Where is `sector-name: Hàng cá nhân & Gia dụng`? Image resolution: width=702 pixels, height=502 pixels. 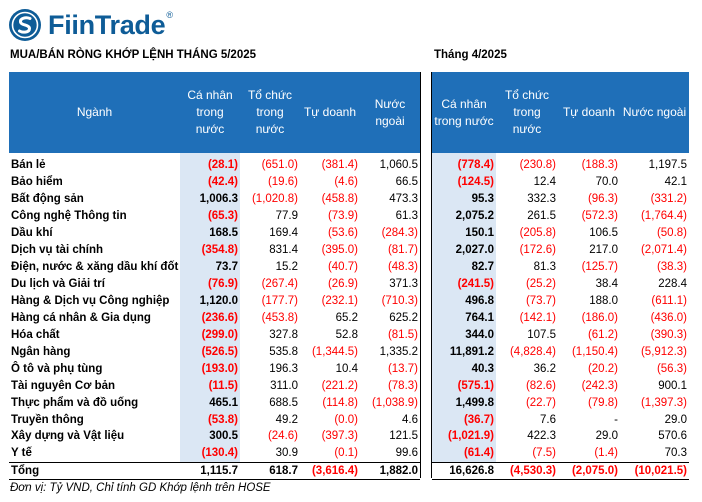 sector-name: Hàng cá nhân & Gia dụng is located at coordinates (81, 317).